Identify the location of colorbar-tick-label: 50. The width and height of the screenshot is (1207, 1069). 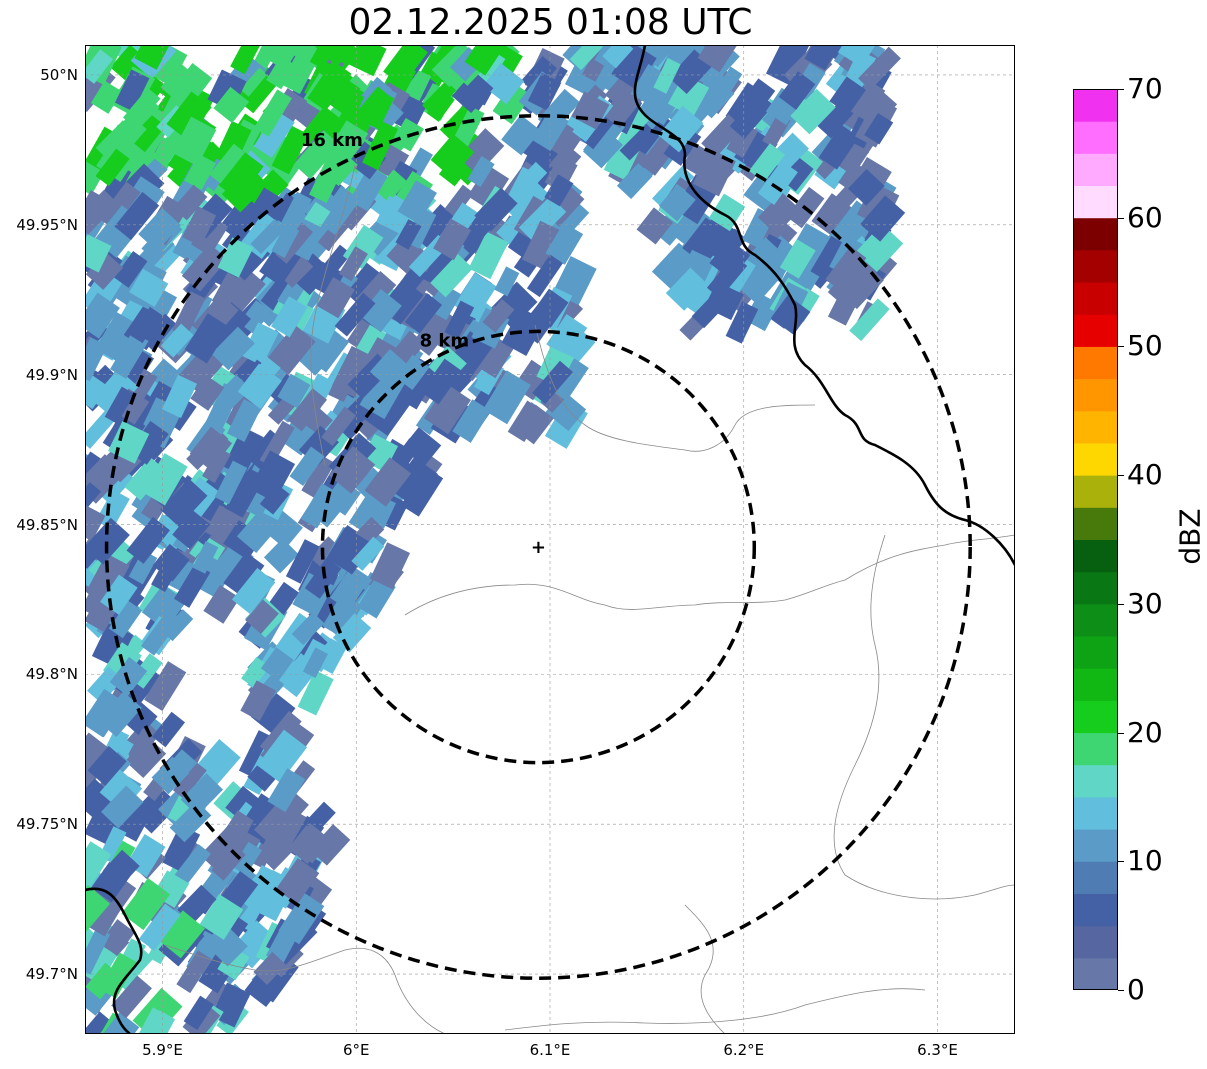
(1145, 346).